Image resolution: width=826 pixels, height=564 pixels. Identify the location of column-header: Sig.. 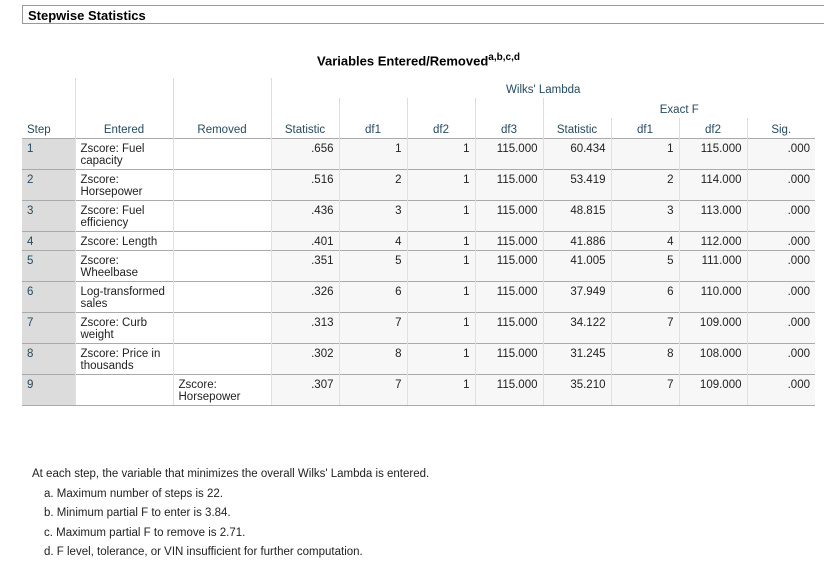
(780, 128).